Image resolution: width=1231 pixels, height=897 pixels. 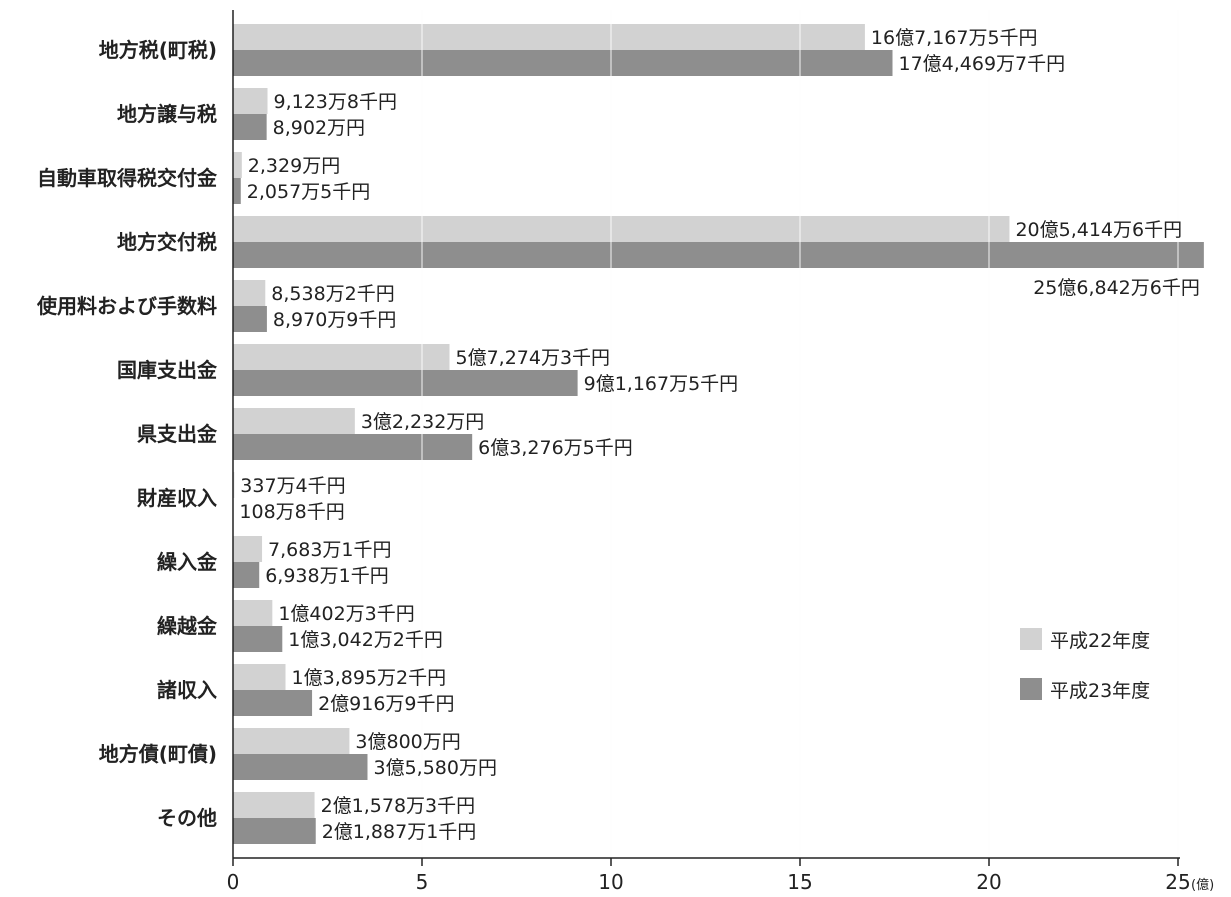 What do you see at coordinates (158, 754) in the screenshot?
I see `category-label: 地方債(町債)` at bounding box center [158, 754].